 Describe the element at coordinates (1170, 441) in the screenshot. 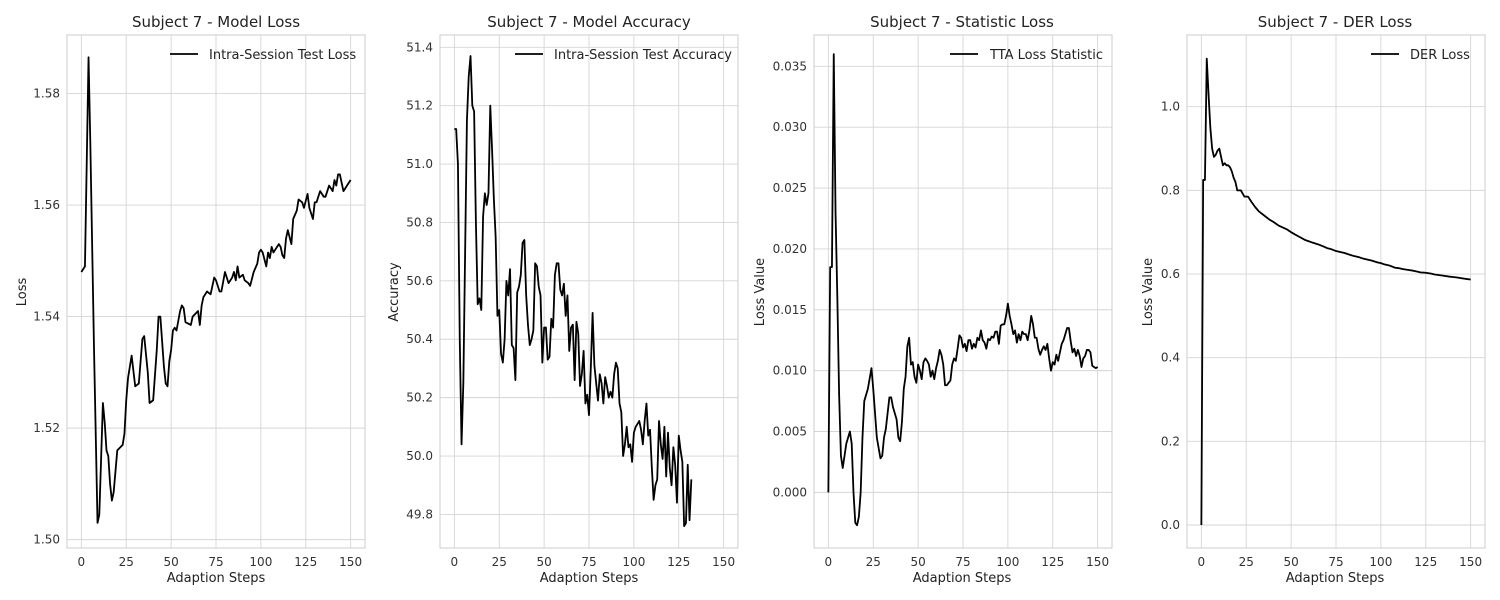

I see `y-tick-label: 0.2` at that location.